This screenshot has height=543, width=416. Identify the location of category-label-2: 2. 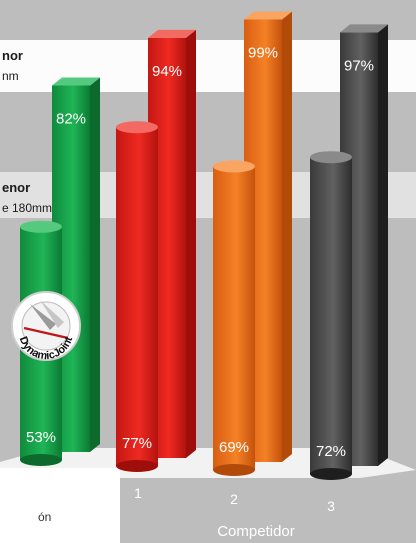
(234, 499).